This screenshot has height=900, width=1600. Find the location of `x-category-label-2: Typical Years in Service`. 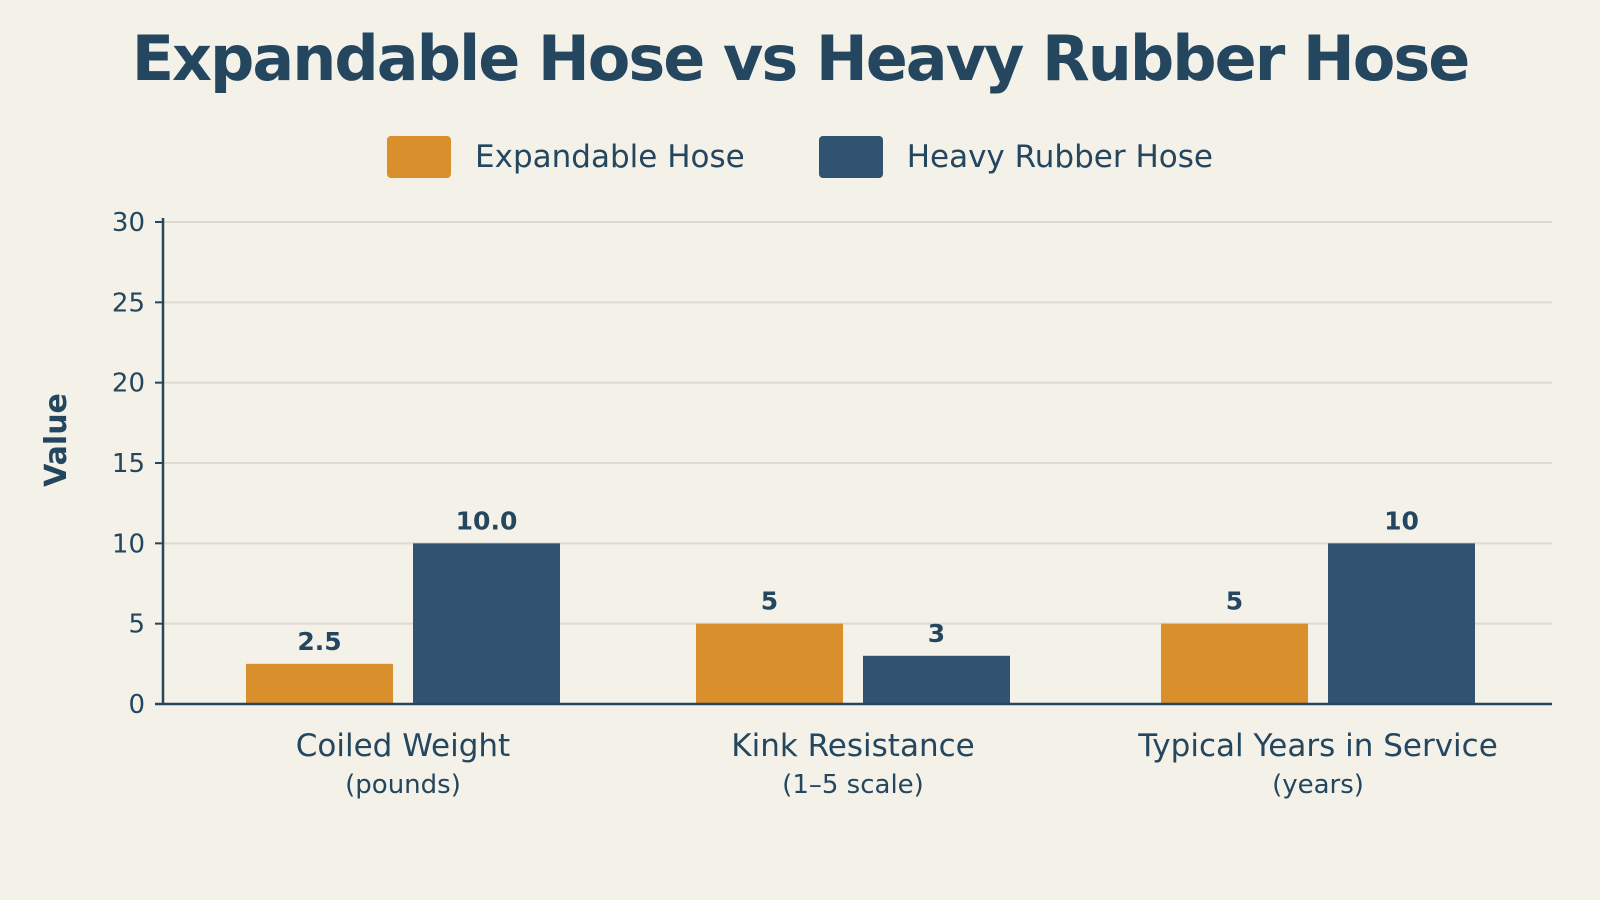

x-category-label-2: Typical Years in Service is located at coordinates (1317, 746).